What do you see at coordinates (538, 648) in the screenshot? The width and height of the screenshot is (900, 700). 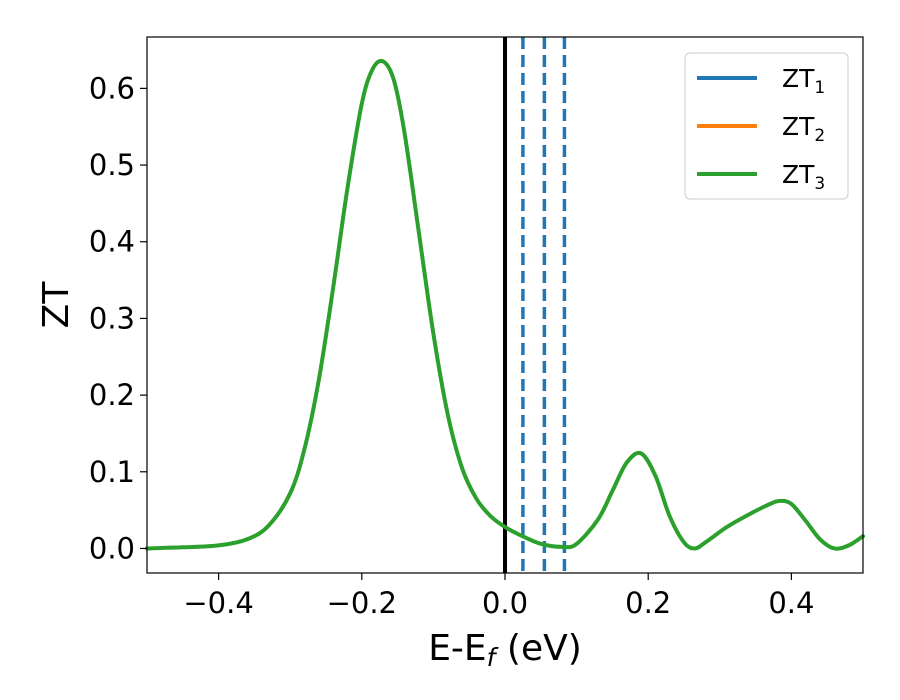 I see `x-axis-label-unit: (eV)` at bounding box center [538, 648].